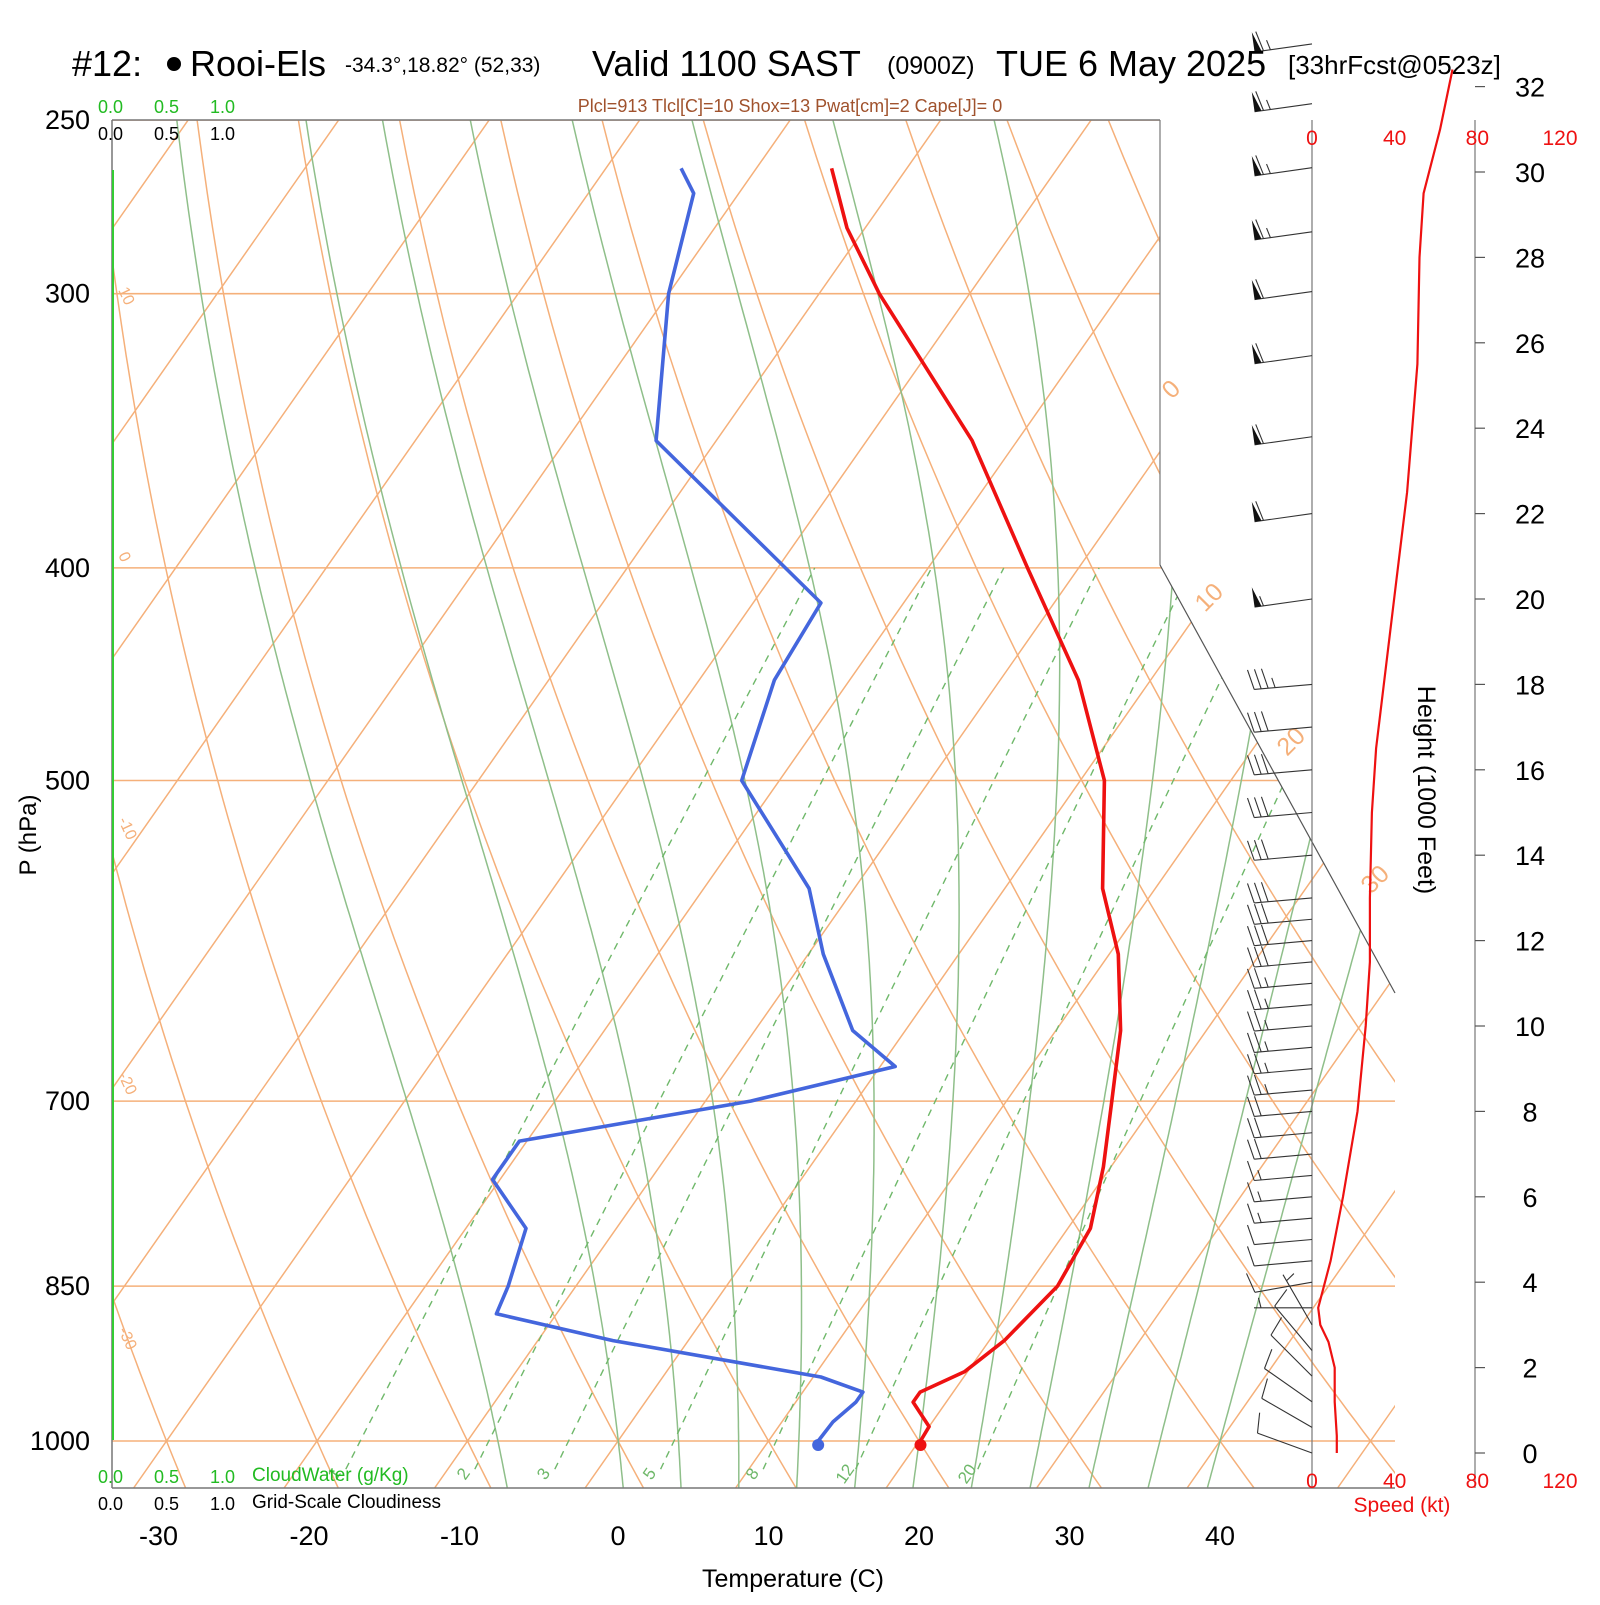 The width and height of the screenshot is (1600, 1605). Describe the element at coordinates (845, 1474) in the screenshot. I see `mixing-ratio-label: 12` at that location.